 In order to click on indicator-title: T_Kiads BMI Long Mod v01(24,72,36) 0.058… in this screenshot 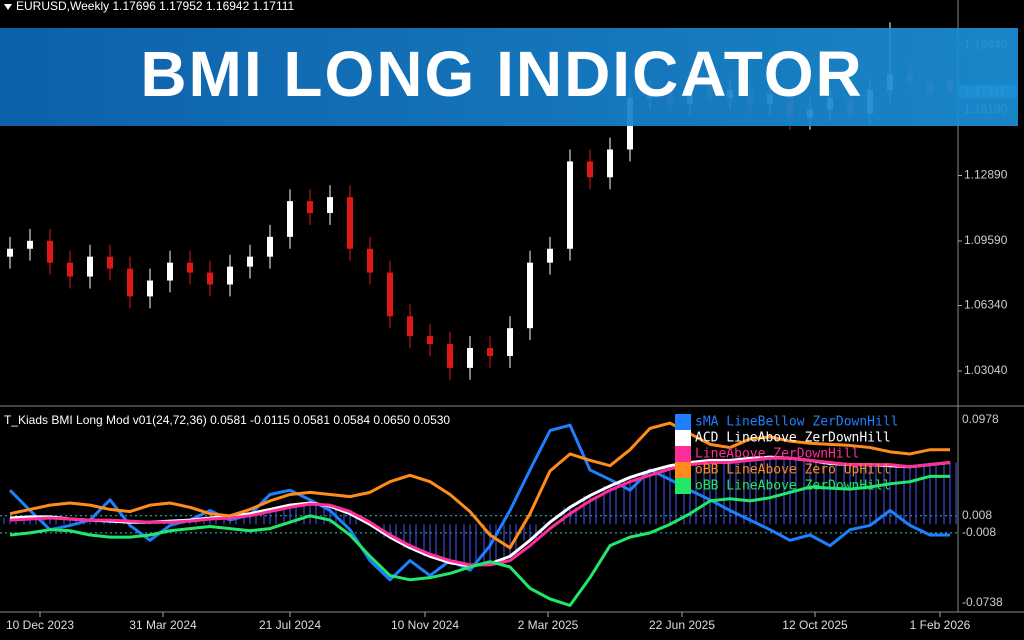, I will do `click(227, 420)`.